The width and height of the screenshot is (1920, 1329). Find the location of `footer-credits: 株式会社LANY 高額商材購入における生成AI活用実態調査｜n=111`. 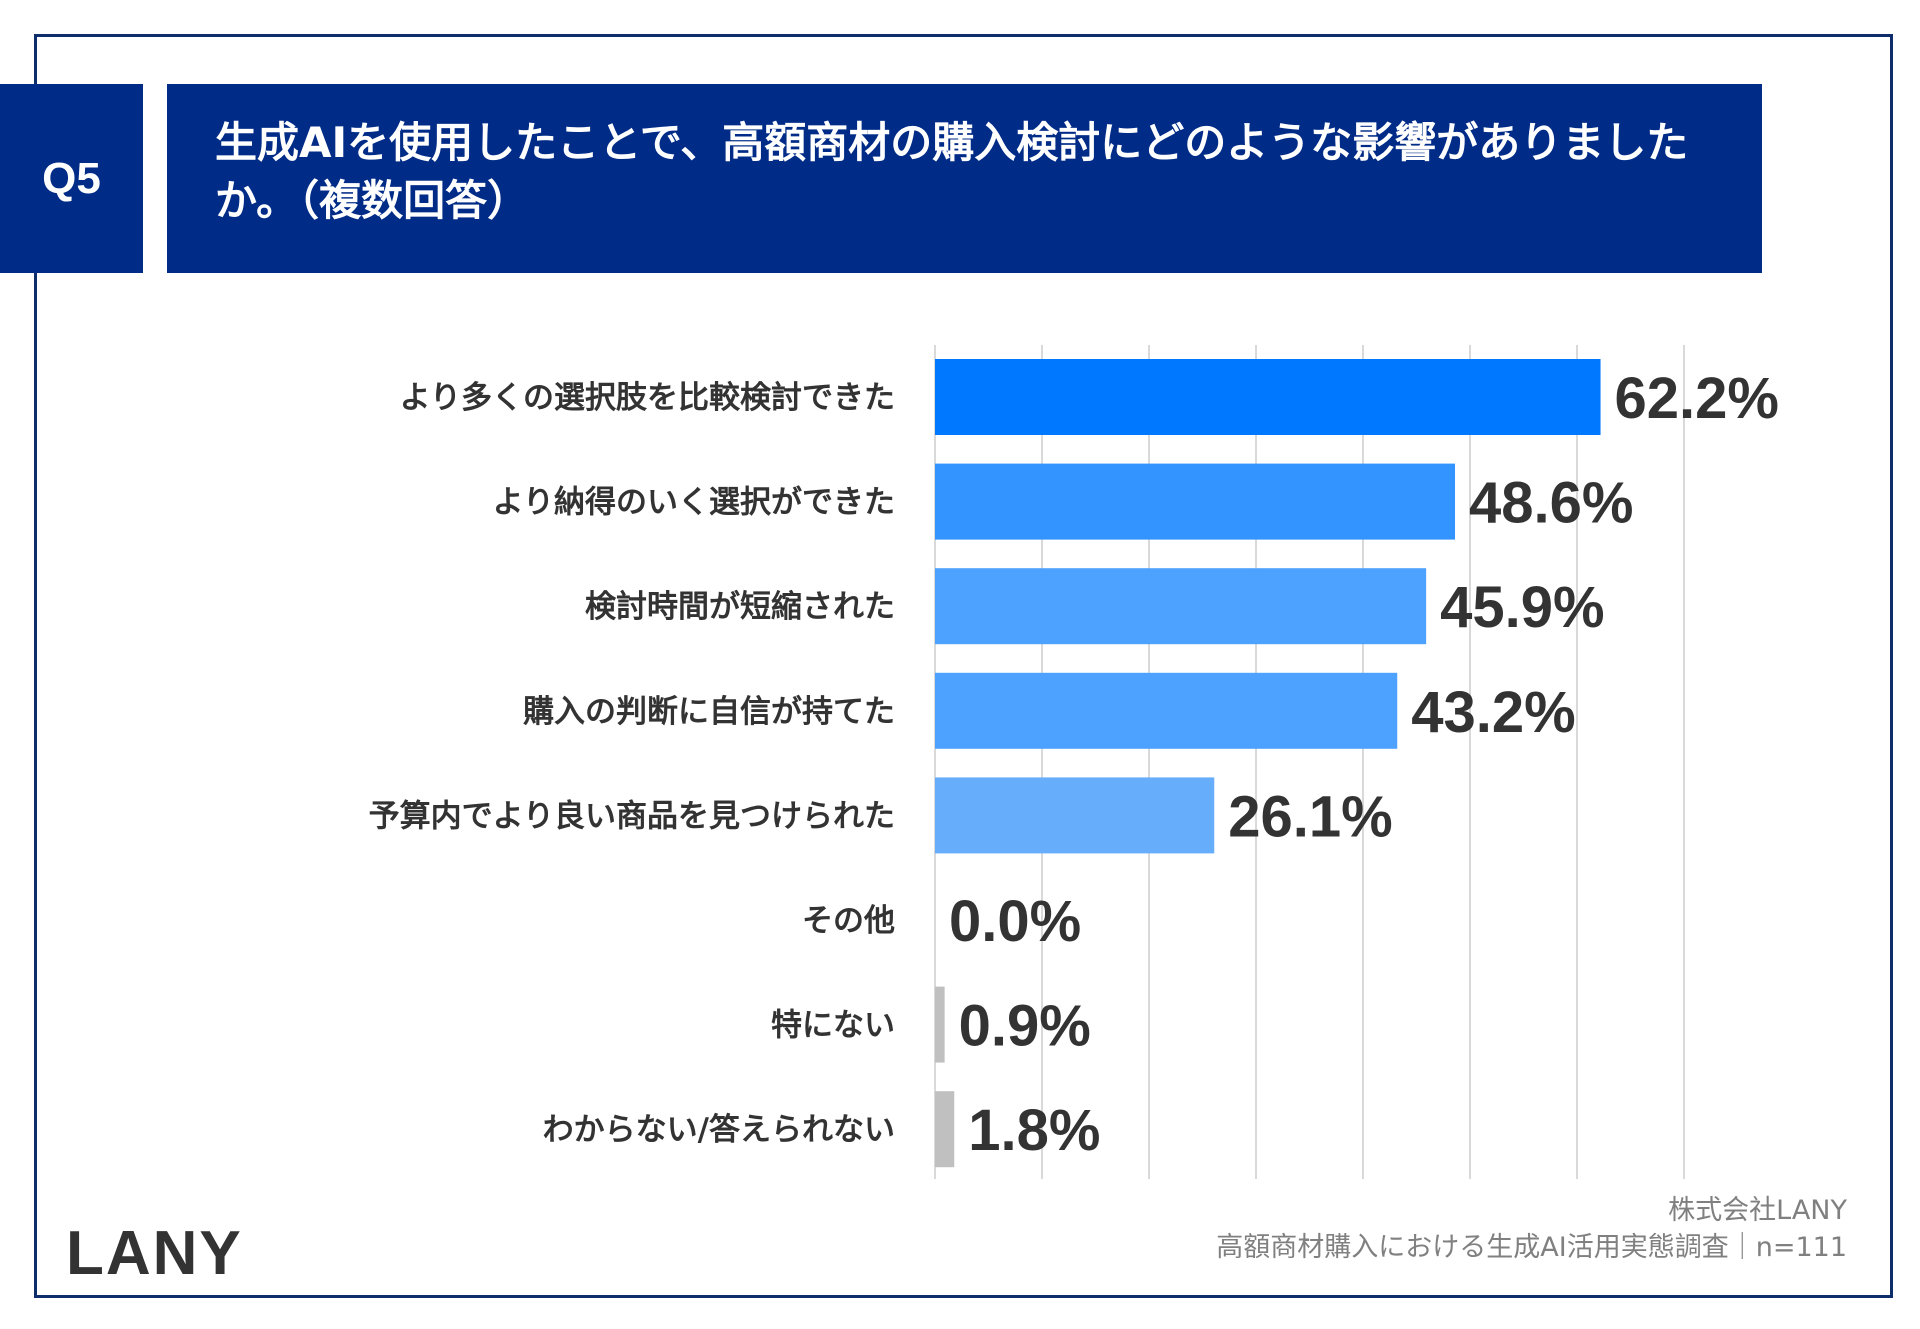

footer-credits: 株式会社LANY 高額商材購入における生成AI活用実態調査｜n=111 is located at coordinates (1531, 1229).